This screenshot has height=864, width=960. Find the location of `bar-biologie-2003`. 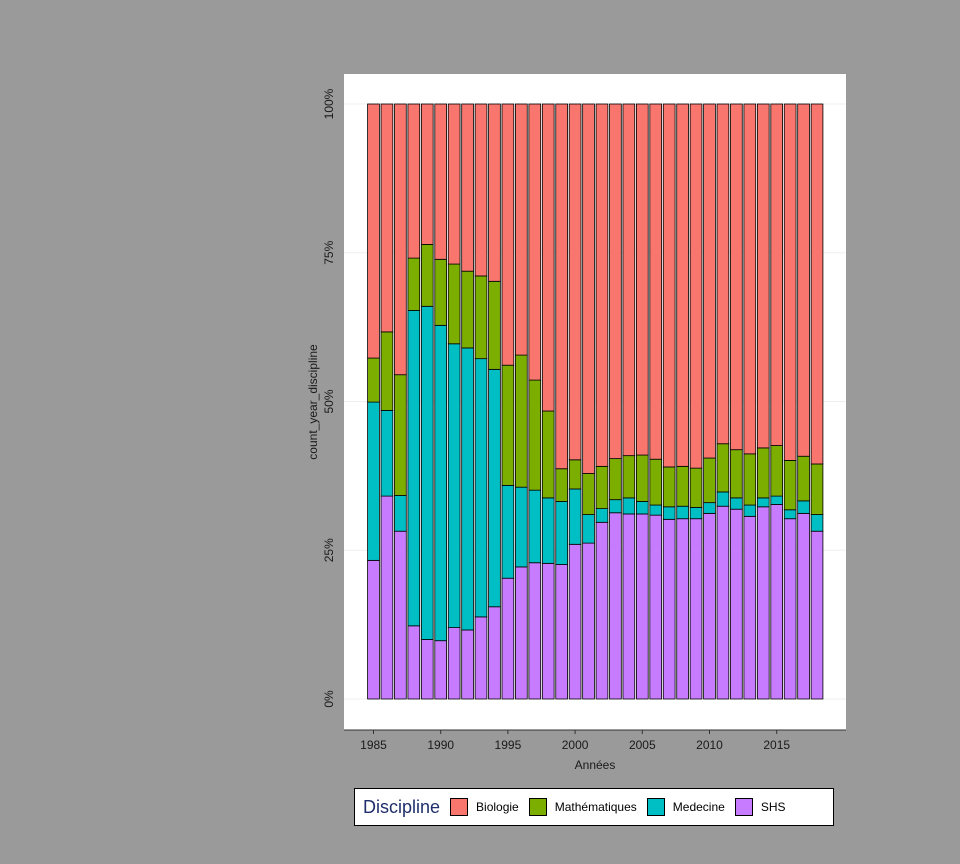

bar-biologie-2003 is located at coordinates (615, 281).